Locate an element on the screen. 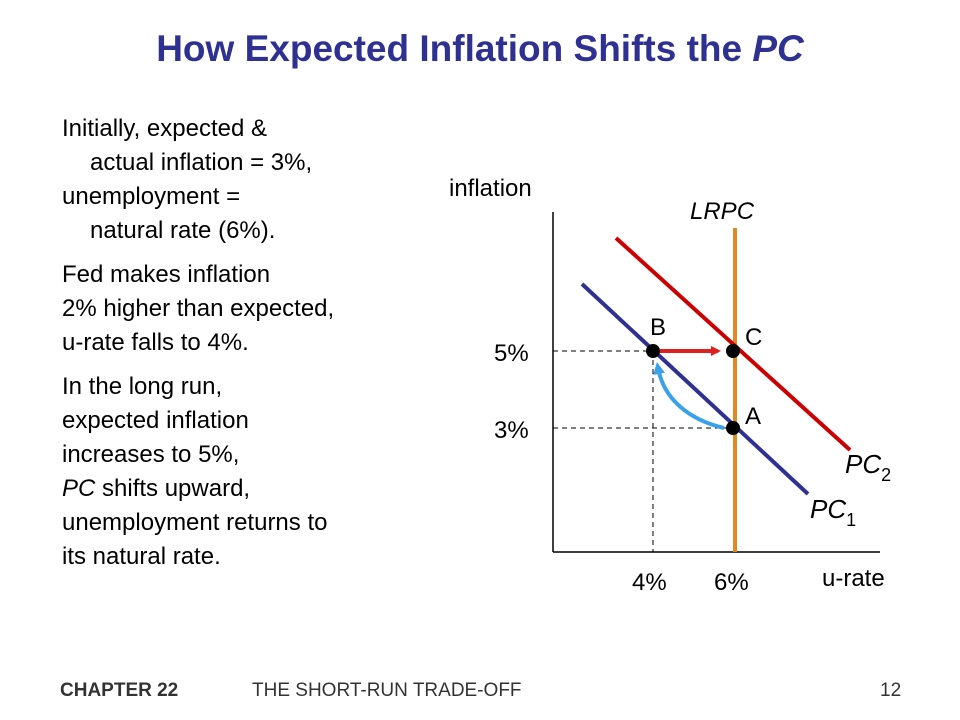  p2-line3: u-rate falls to 4%. is located at coordinates (155, 342).